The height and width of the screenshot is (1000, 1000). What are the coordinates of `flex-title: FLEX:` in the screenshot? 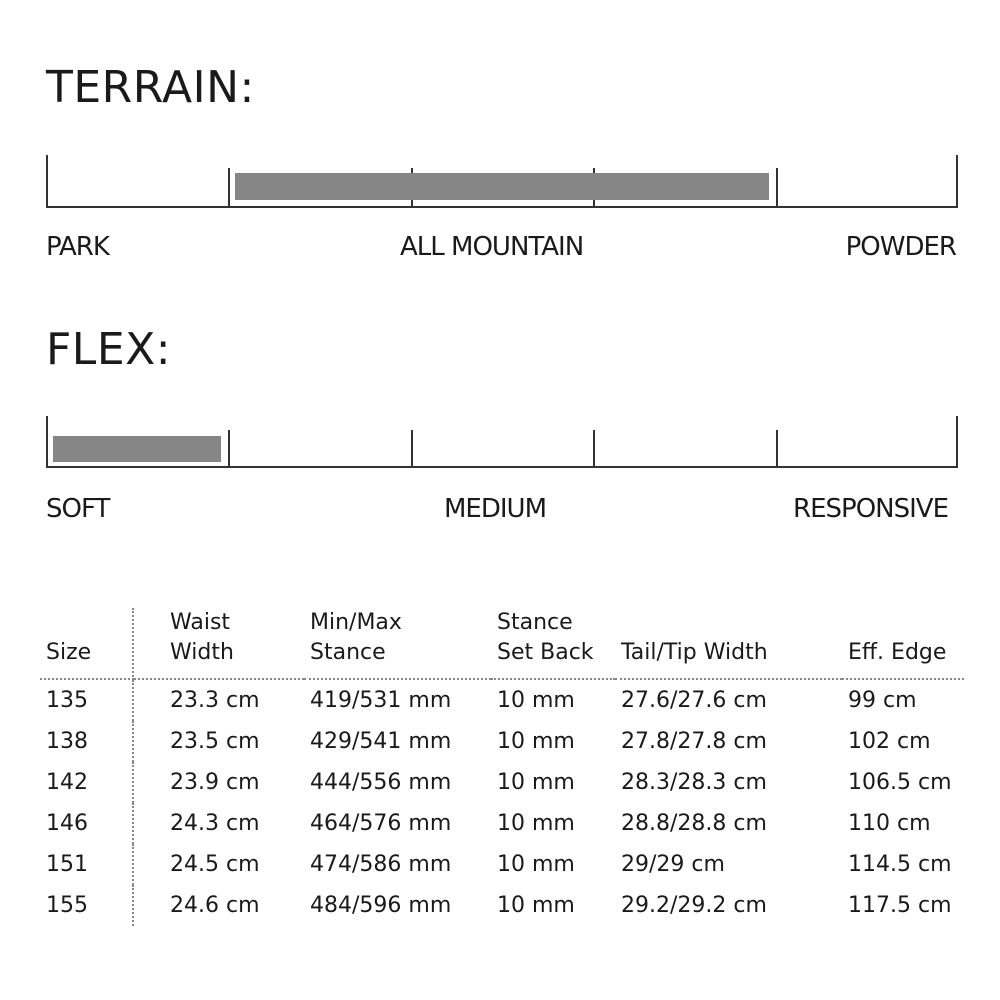 It's located at (109, 349).